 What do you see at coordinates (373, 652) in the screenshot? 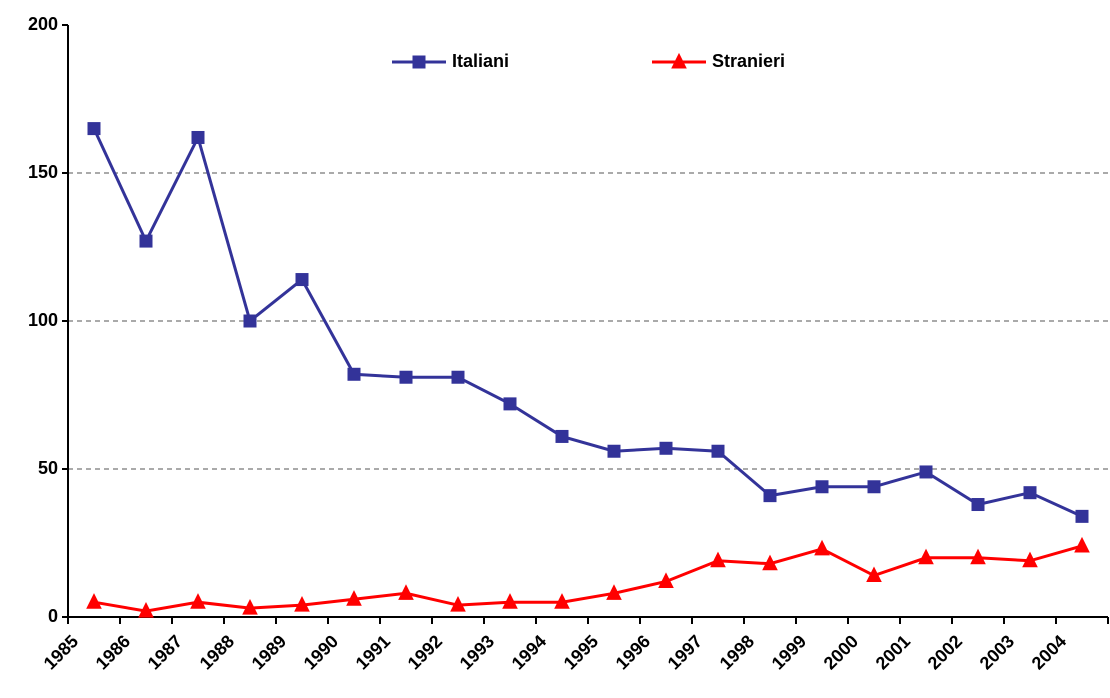
I see `x-tick-label: 1991` at bounding box center [373, 652].